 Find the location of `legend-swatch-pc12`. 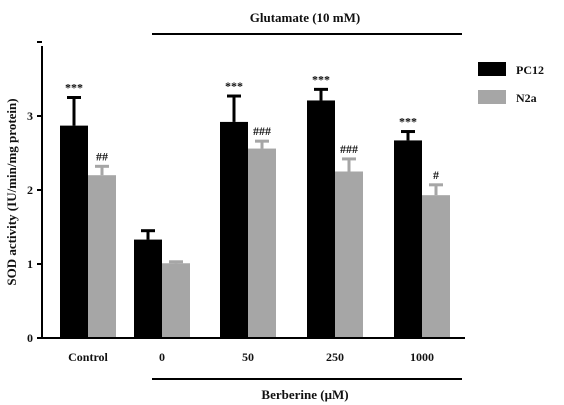

legend-swatch-pc12 is located at coordinates (492, 69).